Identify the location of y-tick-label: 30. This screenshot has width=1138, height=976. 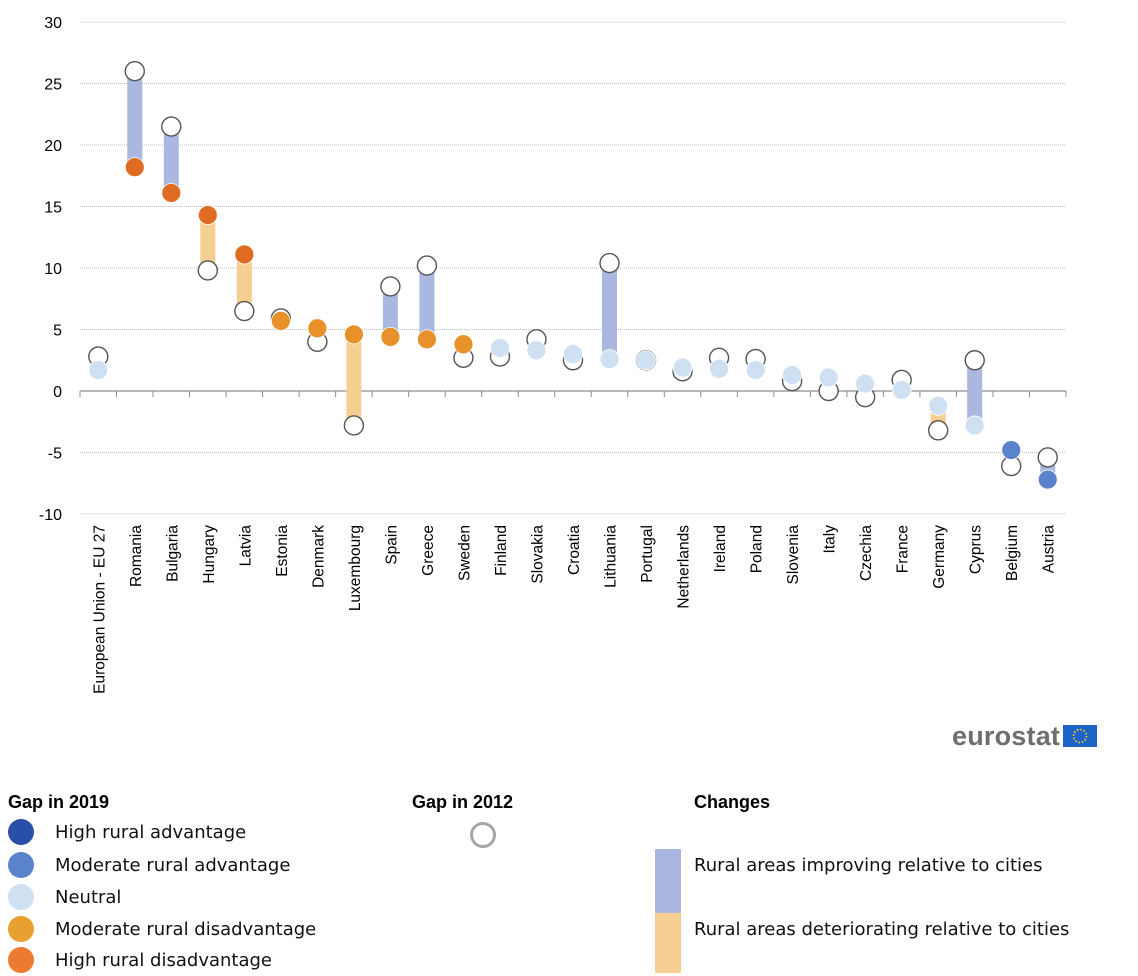
(53, 23).